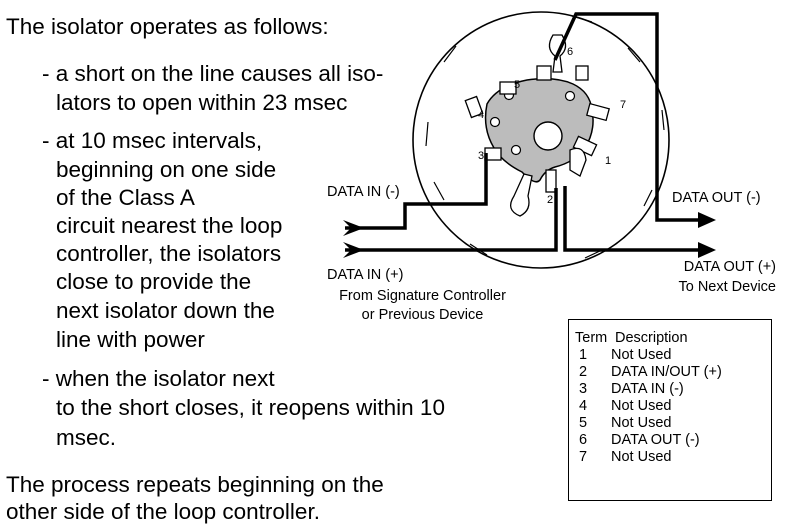 This screenshot has width=786, height=526. What do you see at coordinates (591, 338) in the screenshot?
I see `header-term: Term` at bounding box center [591, 338].